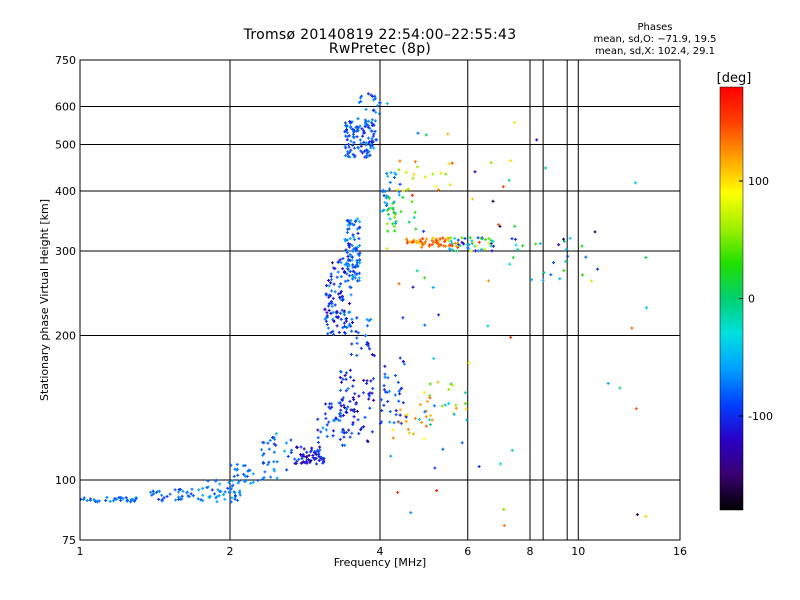 The height and width of the screenshot is (600, 800). What do you see at coordinates (65, 60) in the screenshot?
I see `y-tick-label: 750` at bounding box center [65, 60].